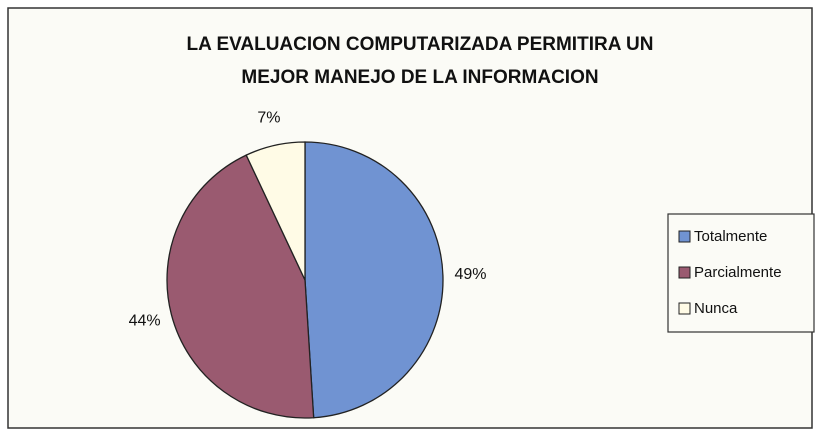  I want to click on chart-title: LA EVALUACION COMPUTARIZADA PERMITIRA UN, so click(420, 44).